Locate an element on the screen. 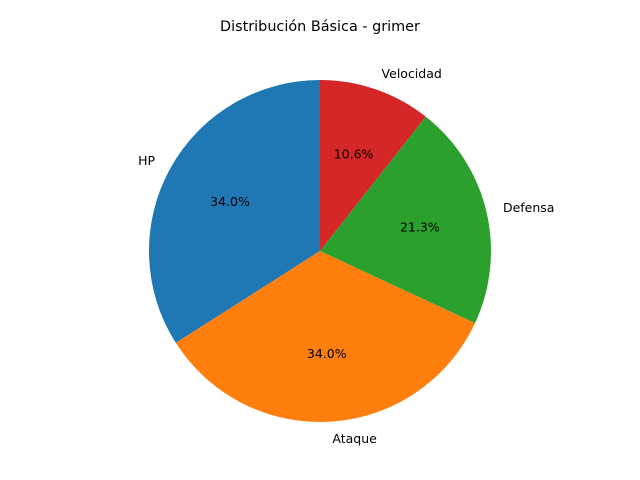 The image size is (640, 480). slice-percentage-ataque: 34.0% is located at coordinates (327, 353).